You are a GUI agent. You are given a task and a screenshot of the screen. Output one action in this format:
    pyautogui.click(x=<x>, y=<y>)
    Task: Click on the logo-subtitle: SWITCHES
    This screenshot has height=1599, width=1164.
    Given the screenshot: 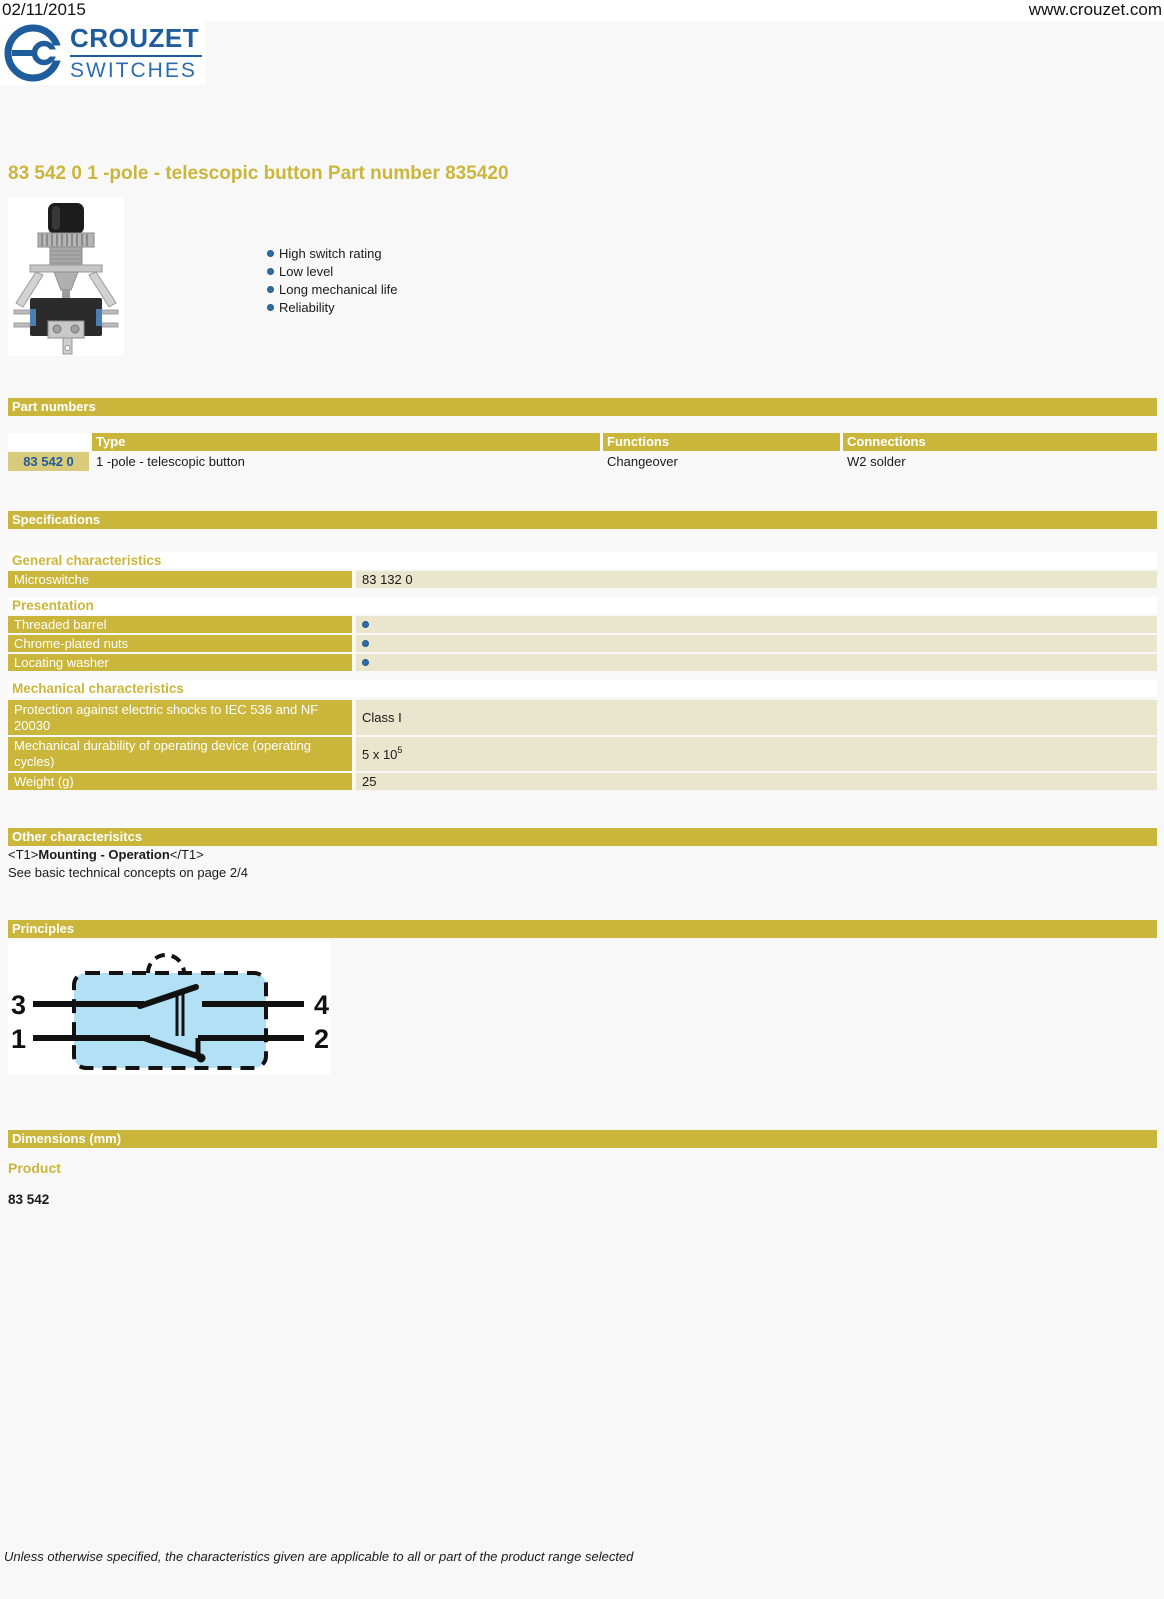 What is the action you would take?
    pyautogui.click(x=133, y=70)
    